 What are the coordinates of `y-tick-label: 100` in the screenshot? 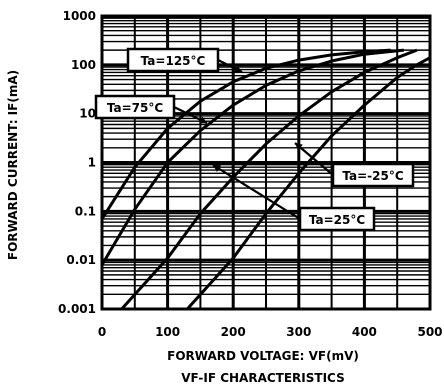 It's located at (83, 65).